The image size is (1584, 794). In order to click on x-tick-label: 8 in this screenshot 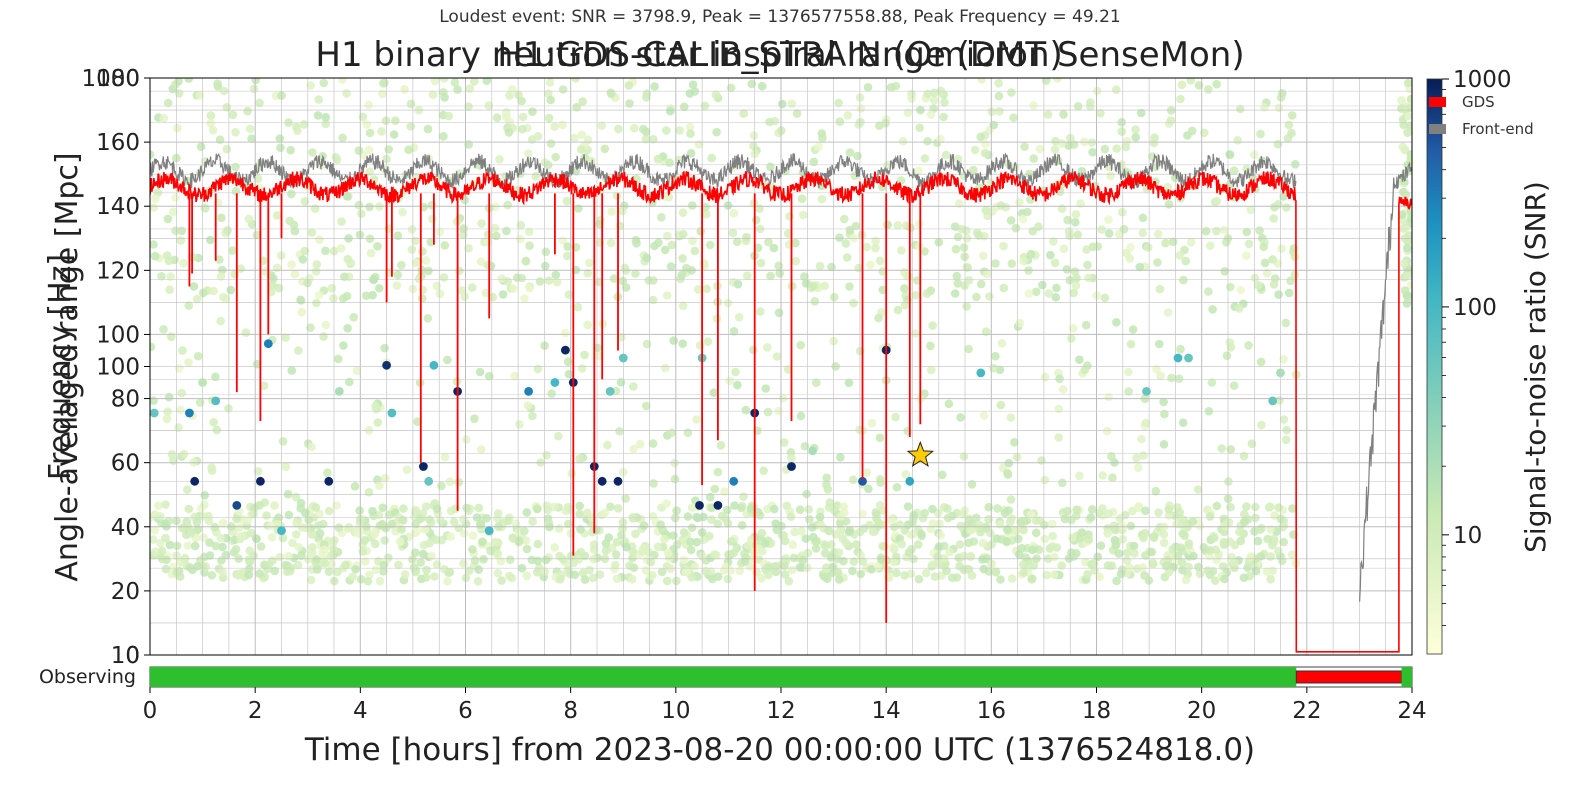, I will do `click(570, 711)`.